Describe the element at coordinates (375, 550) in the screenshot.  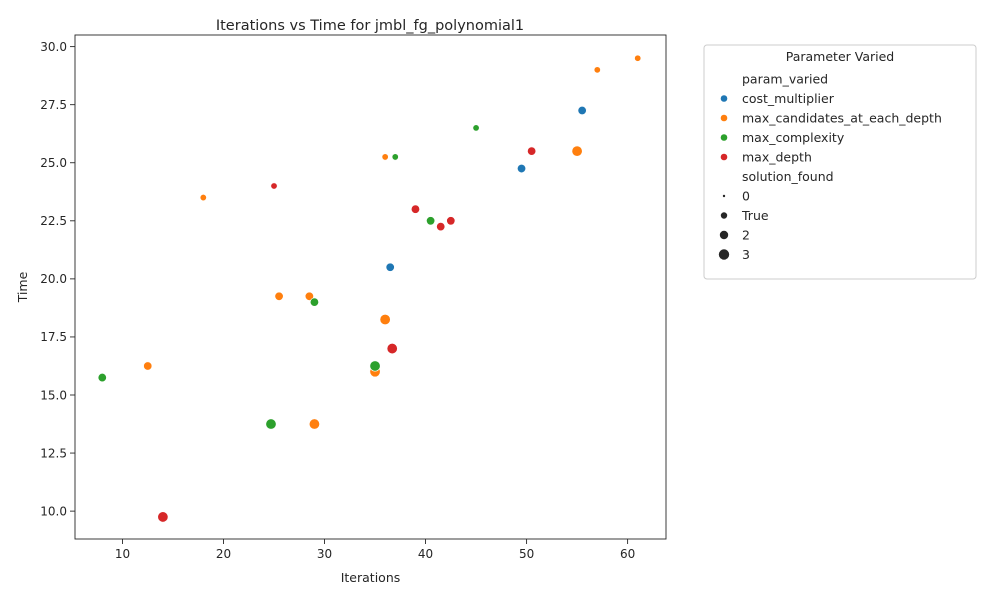
I see `x-axis-ticks: 10 20 30 40 50 60` at that location.